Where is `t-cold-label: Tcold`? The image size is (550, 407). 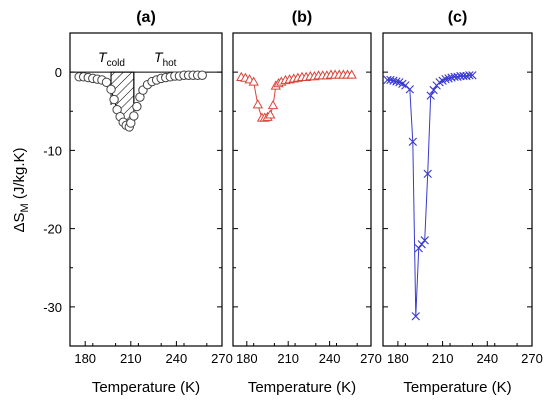
t-cold-label: Tcold is located at coordinates (111, 59).